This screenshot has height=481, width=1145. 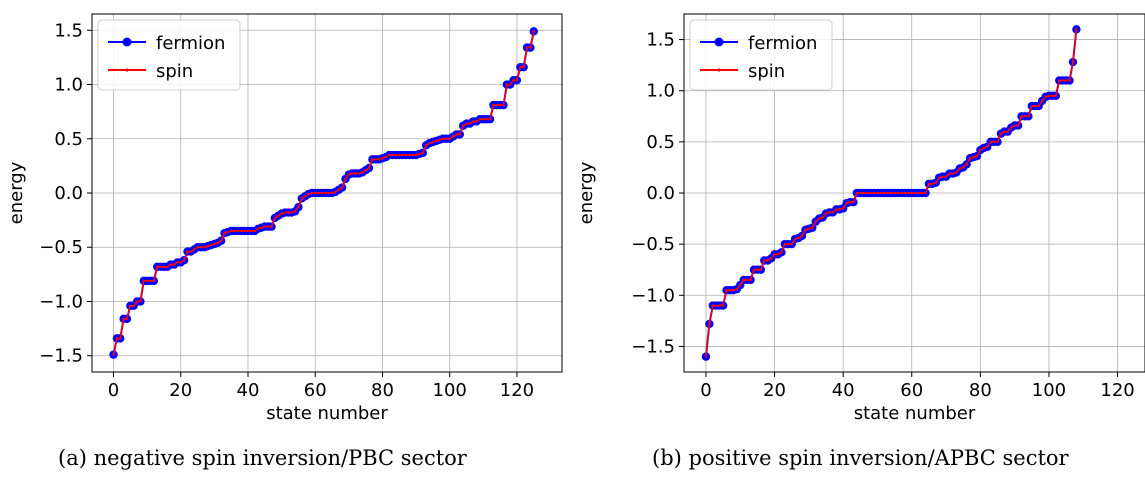 I want to click on y-tick-label: 1.0, so click(x=660, y=91).